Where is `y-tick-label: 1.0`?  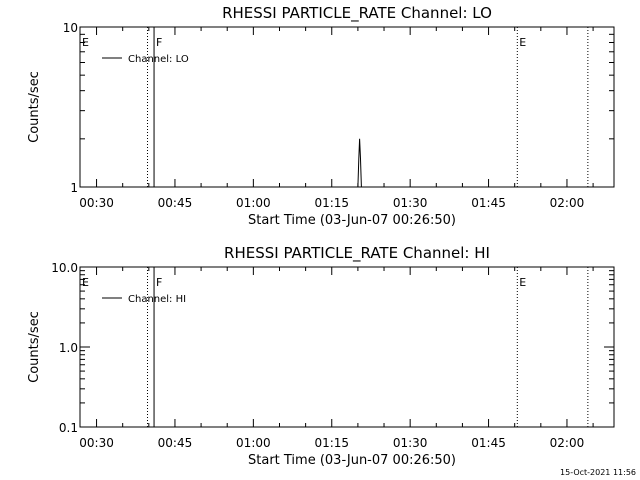 y-tick-label: 1.0 is located at coordinates (68, 348).